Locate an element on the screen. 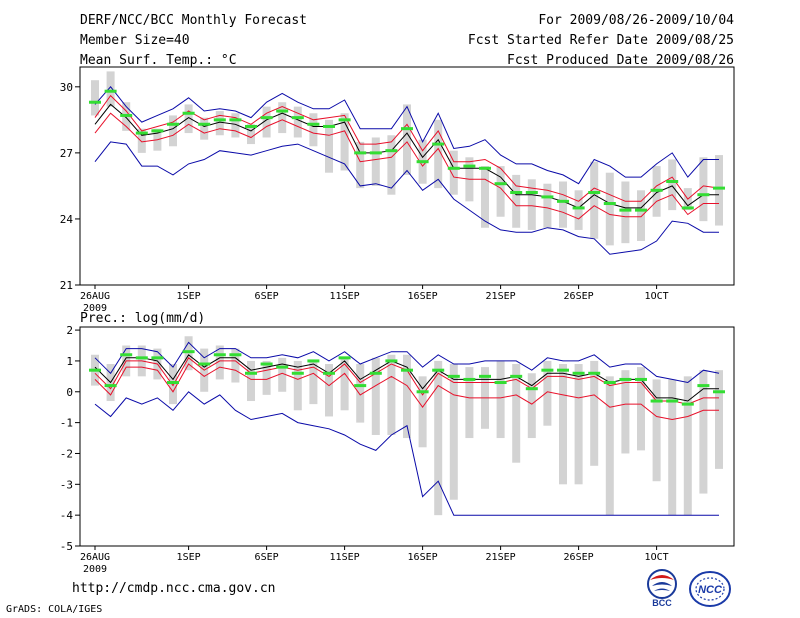  prec-xtick-label: 6SEP is located at coordinates (267, 557).